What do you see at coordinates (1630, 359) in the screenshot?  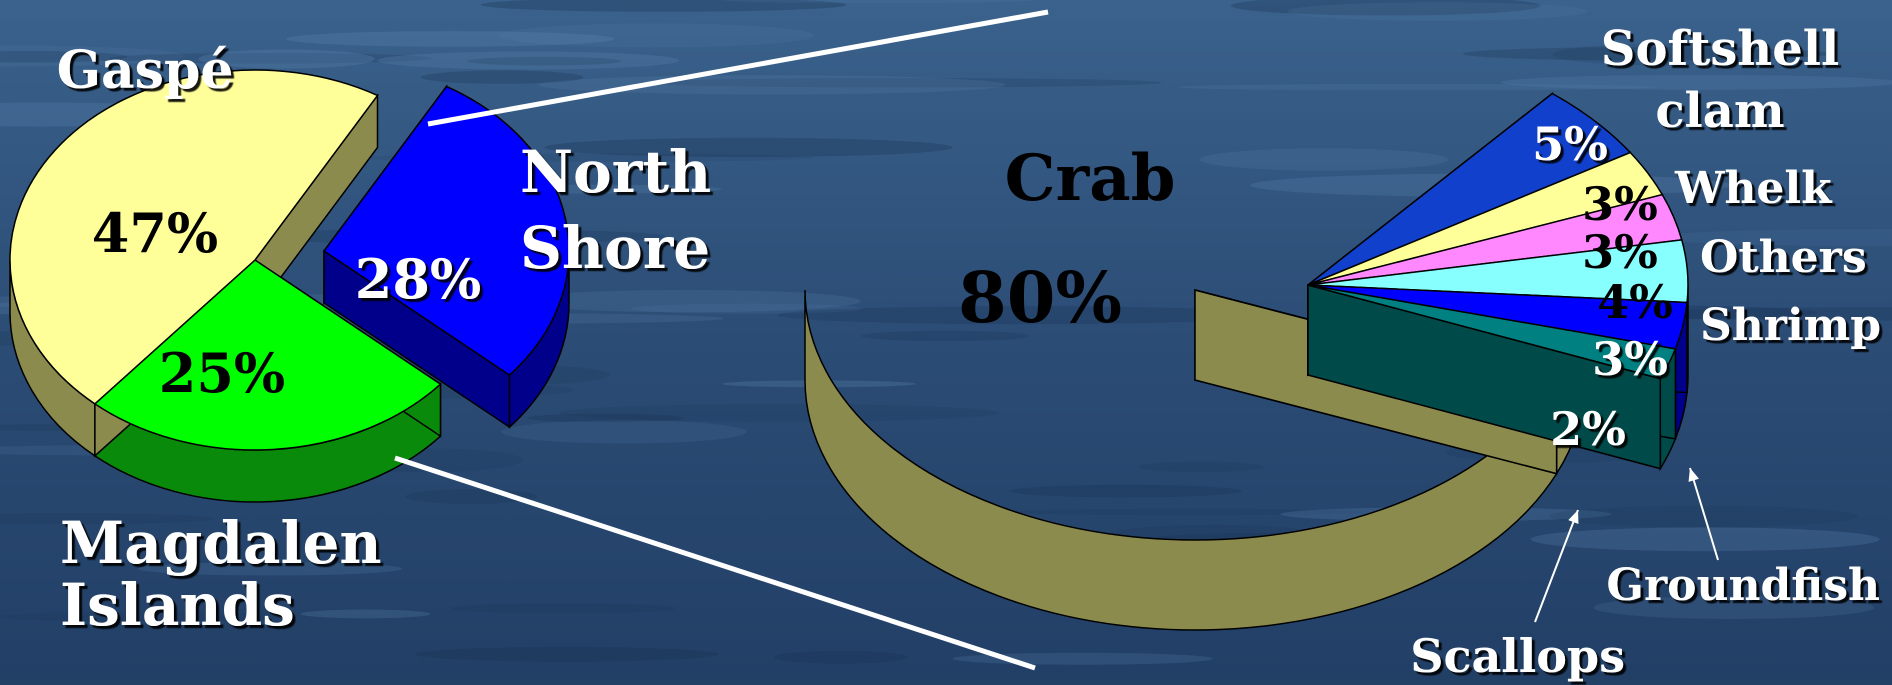 I see `value-label-groundfish: 3%` at bounding box center [1630, 359].